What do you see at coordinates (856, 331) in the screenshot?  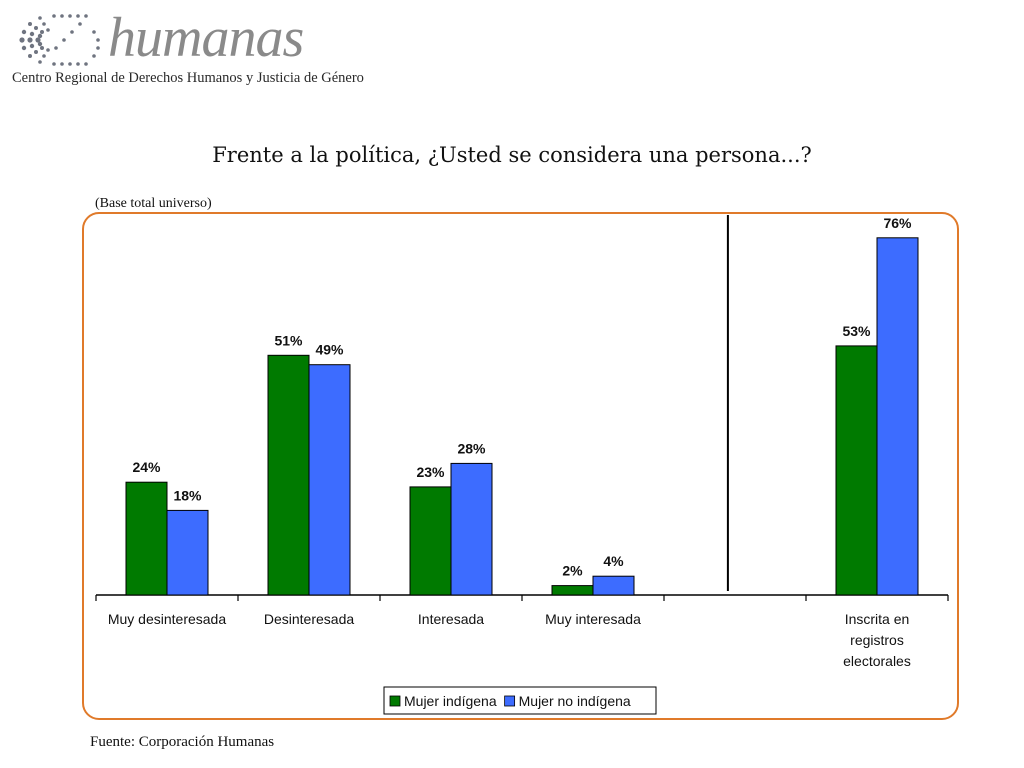 I see `data-label: 53%` at bounding box center [856, 331].